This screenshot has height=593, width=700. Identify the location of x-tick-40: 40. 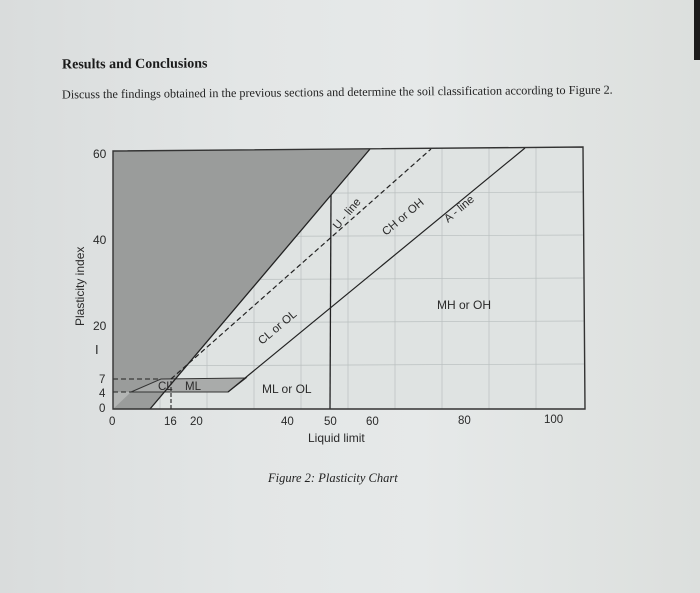
(287, 422).